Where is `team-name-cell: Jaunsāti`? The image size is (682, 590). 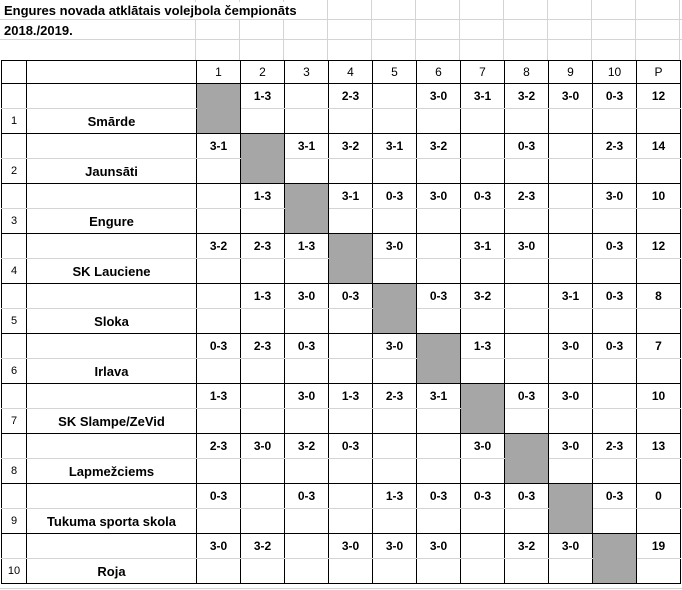 team-name-cell: Jaunsāti is located at coordinates (111, 171).